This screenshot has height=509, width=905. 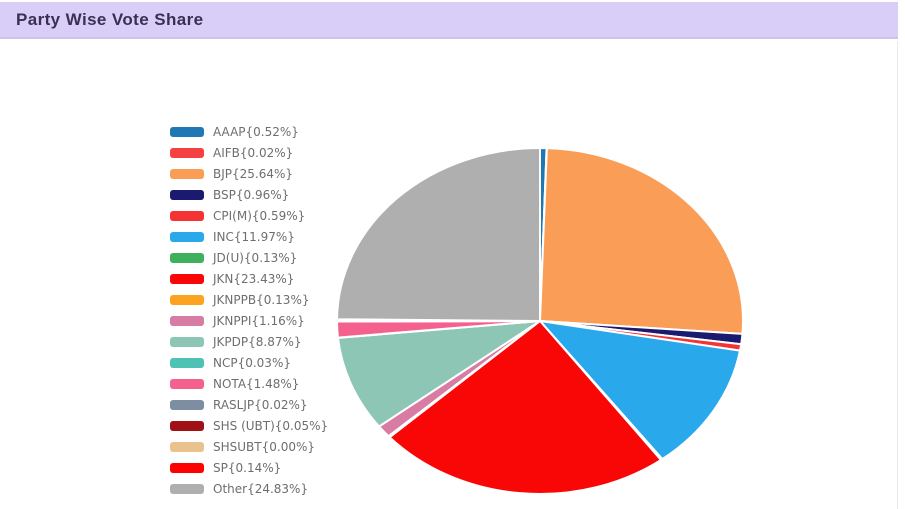 I want to click on legend-item-shsubt: SHSUBT{0.00%}, so click(x=249, y=446).